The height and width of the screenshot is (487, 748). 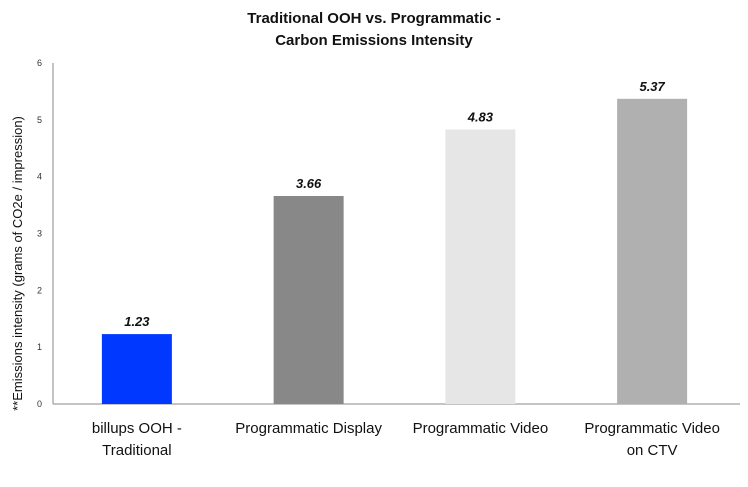 What do you see at coordinates (39, 63) in the screenshot?
I see `y-tick-label: 6` at bounding box center [39, 63].